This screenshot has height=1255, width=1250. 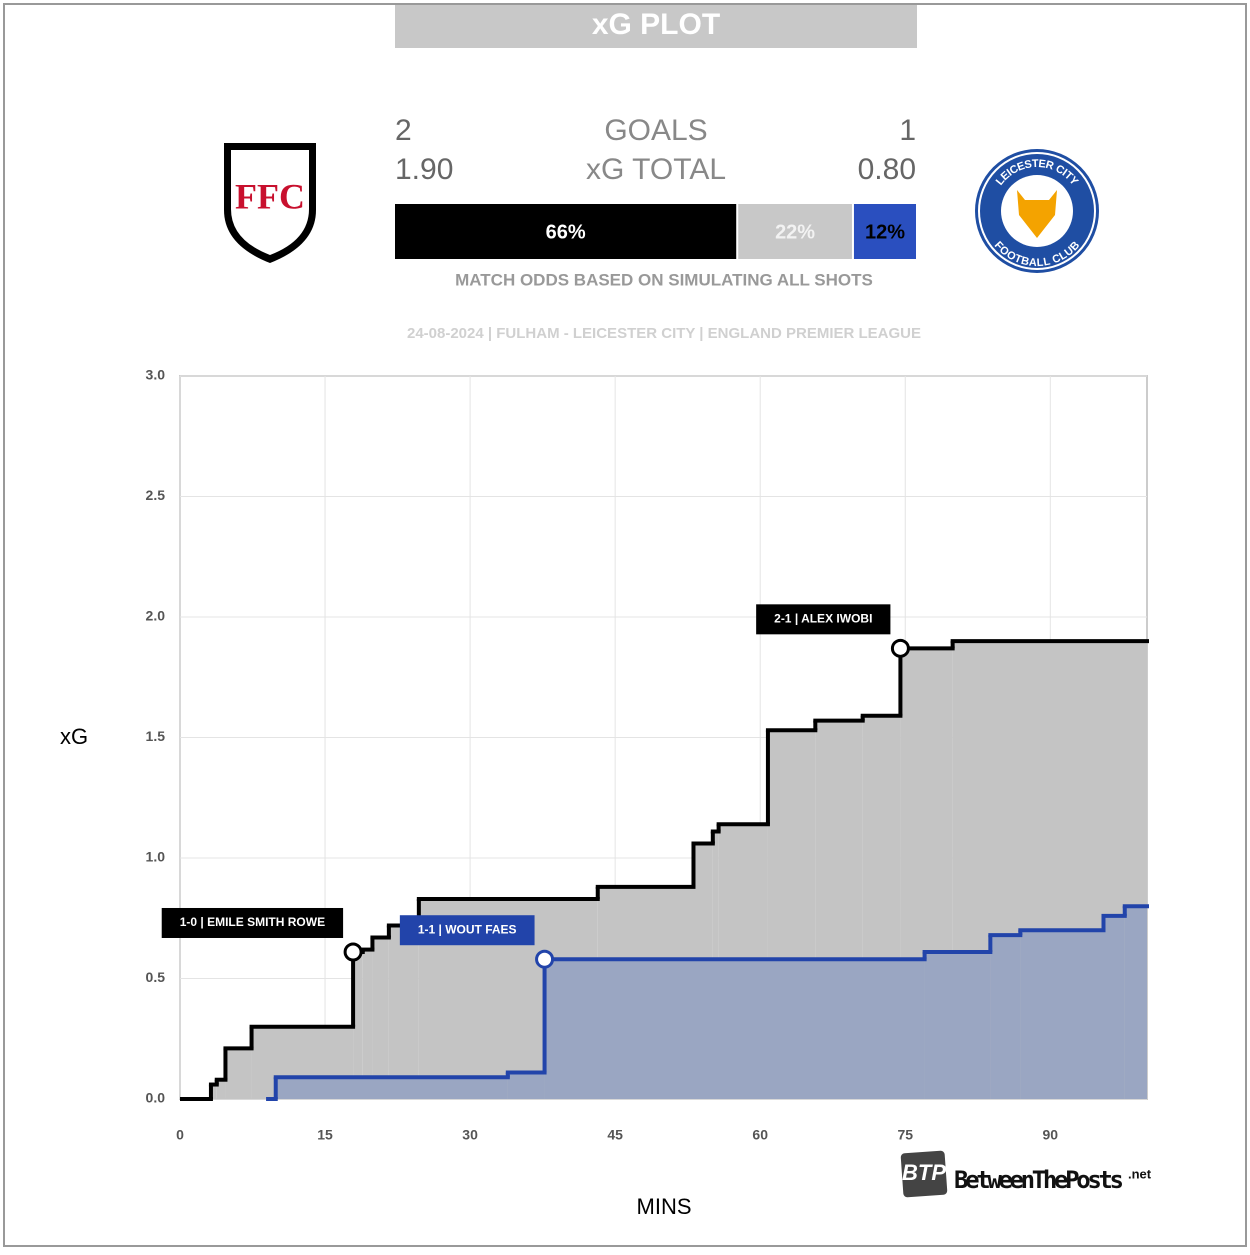 I want to click on odds-label: 66%, so click(x=566, y=232).